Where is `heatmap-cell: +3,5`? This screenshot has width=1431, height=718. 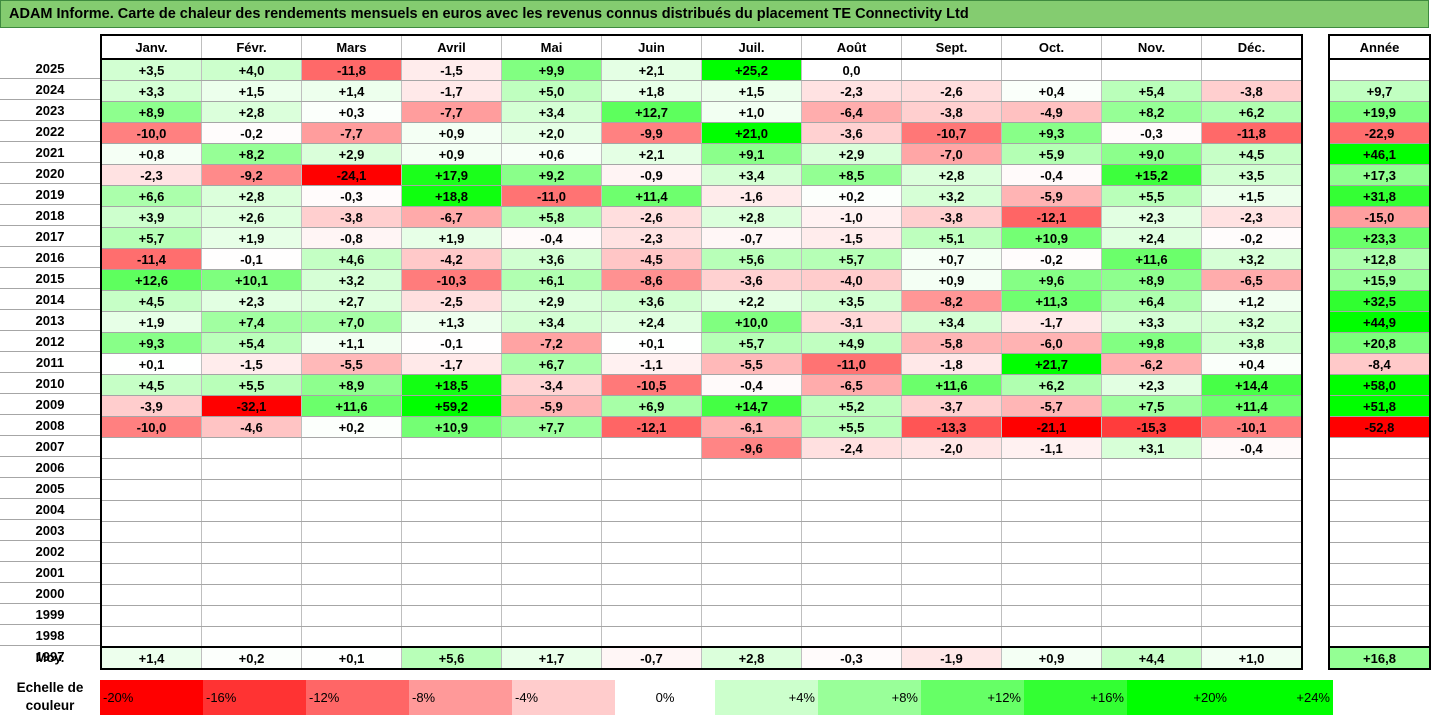
heatmap-cell: +3,5 is located at coordinates (1251, 175).